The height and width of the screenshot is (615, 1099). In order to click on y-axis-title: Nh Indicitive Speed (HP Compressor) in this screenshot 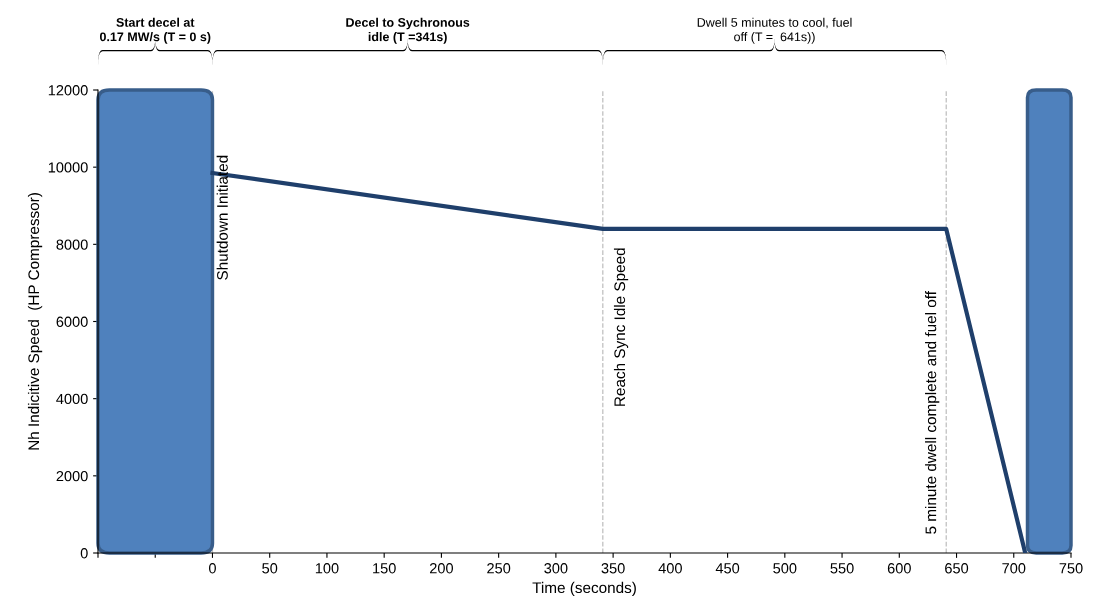, I will do `click(35, 321)`.